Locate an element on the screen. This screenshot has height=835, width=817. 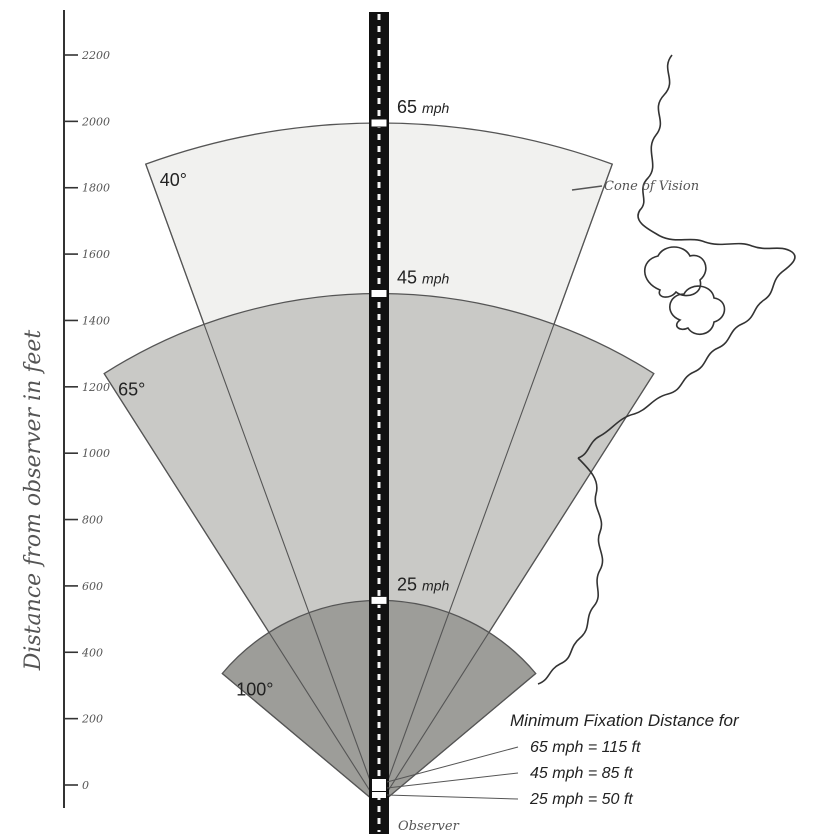
axis-tick-label: 1000 is located at coordinates (96, 453).